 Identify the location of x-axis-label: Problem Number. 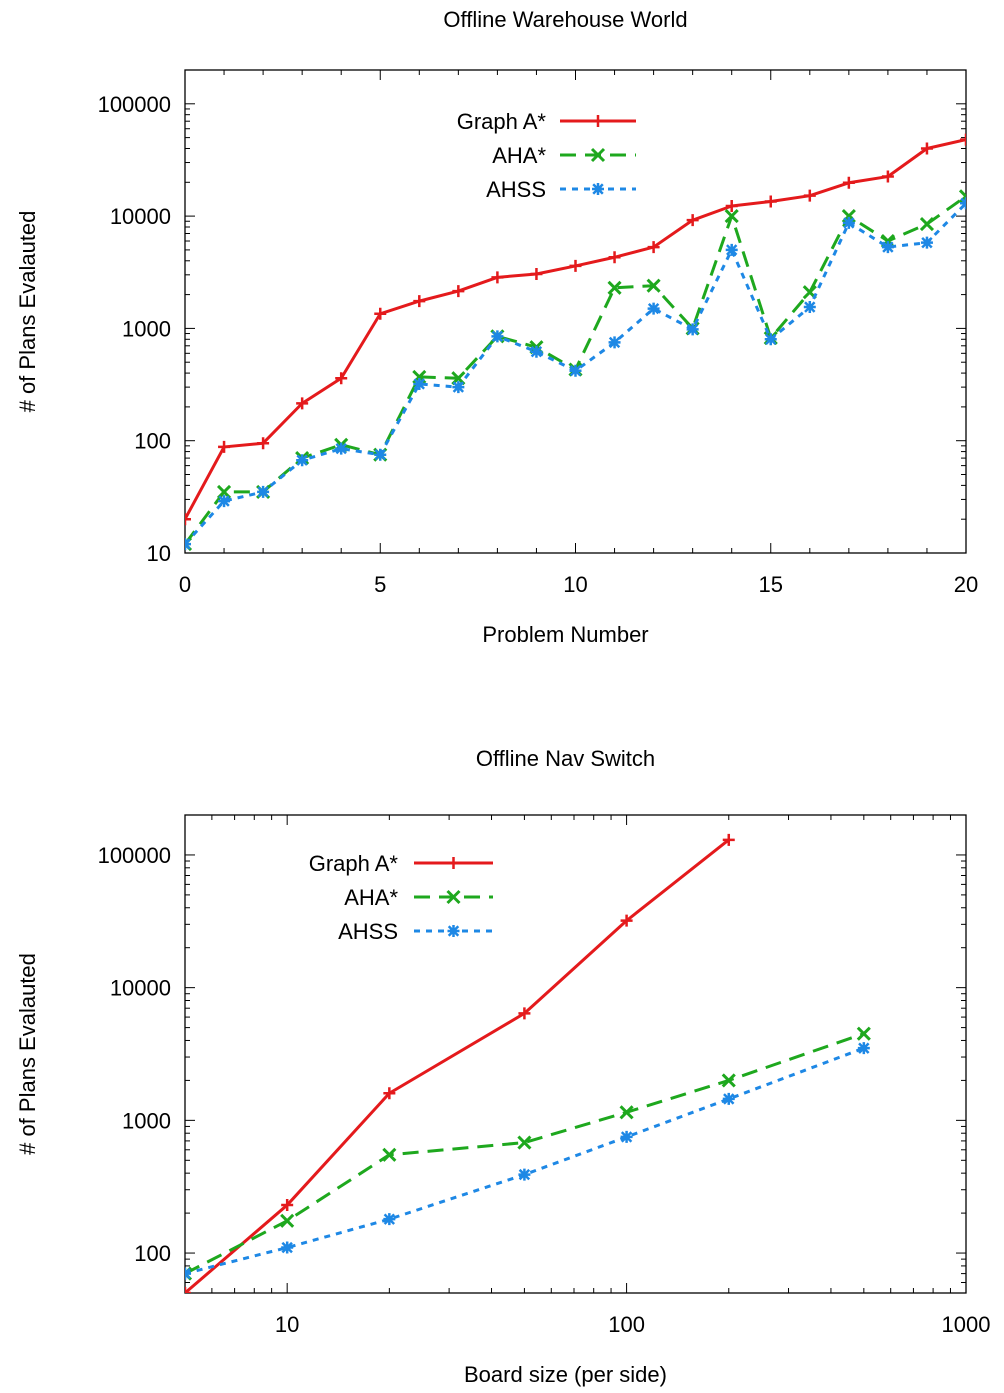
(565, 634).